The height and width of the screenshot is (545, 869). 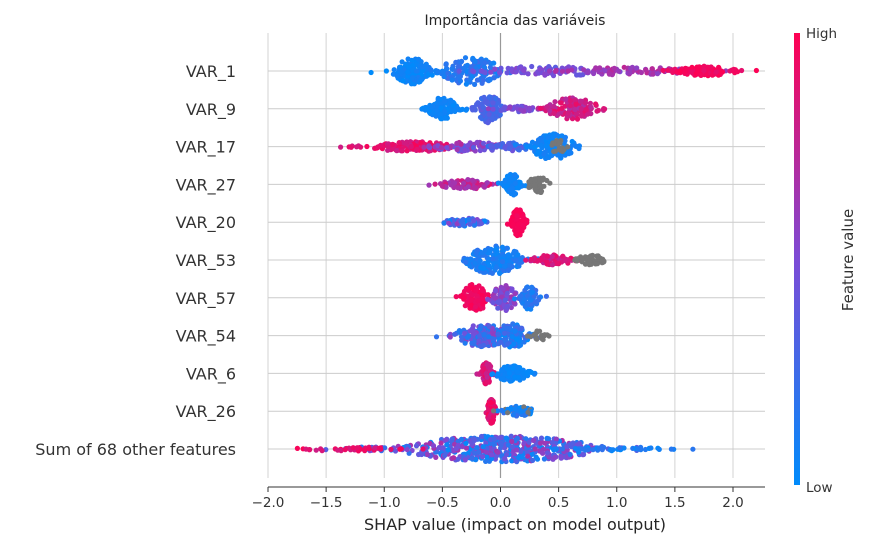 I want to click on feature-label: VAR_27, so click(x=206, y=185).